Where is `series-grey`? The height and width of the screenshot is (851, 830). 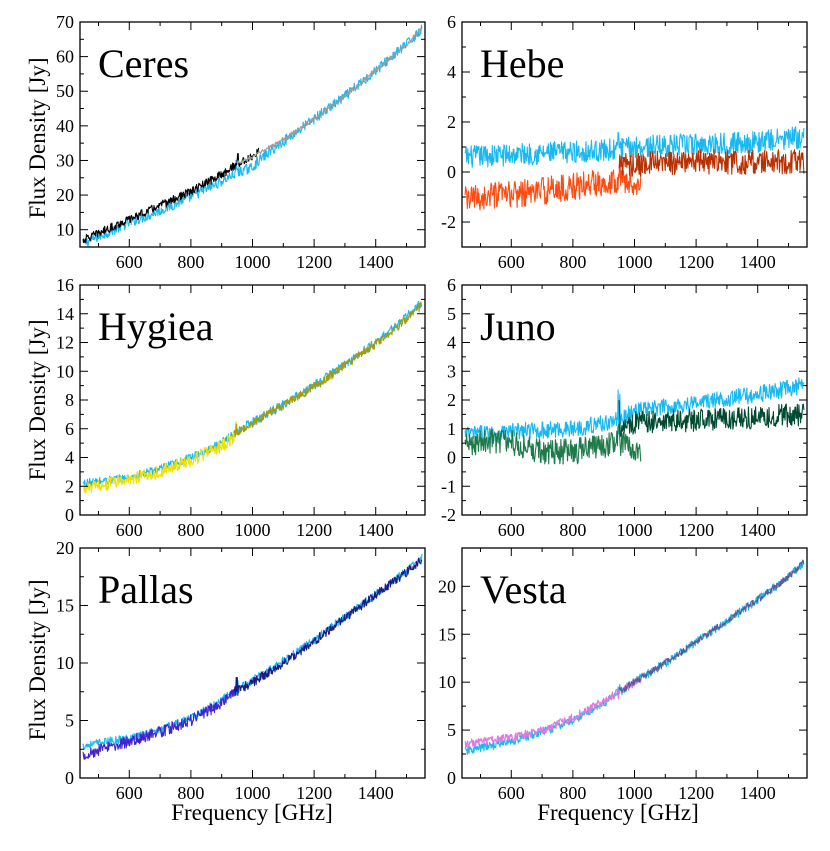
series-grey is located at coordinates (329, 96).